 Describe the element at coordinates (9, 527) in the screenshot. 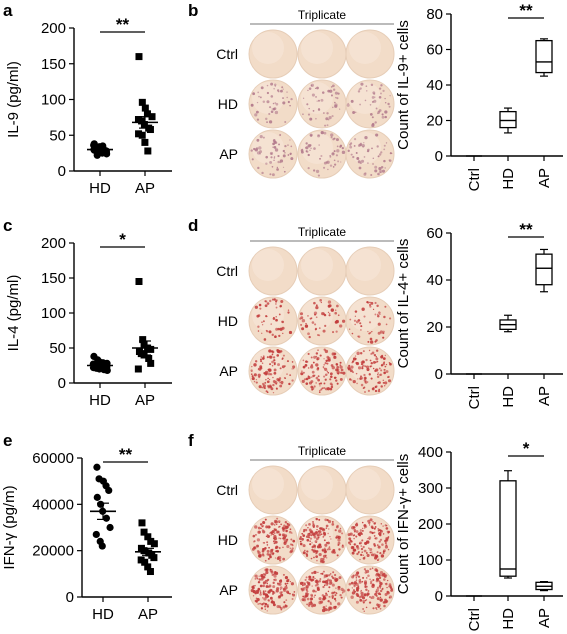

I see `y-axis-label: IFN-γ (pg/m)` at that location.